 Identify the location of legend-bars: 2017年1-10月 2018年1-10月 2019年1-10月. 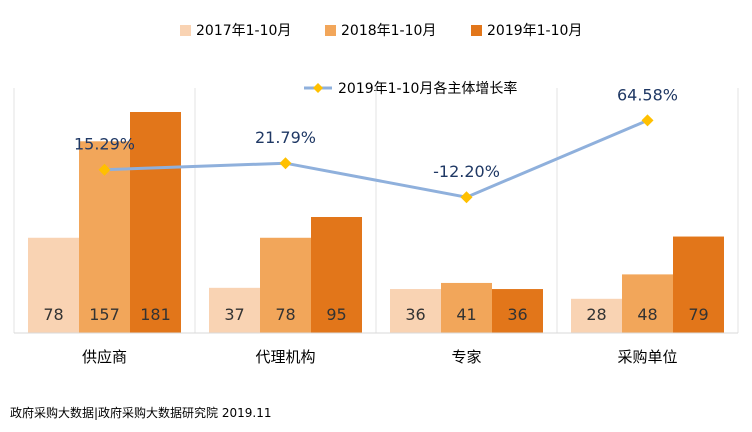
(381, 31).